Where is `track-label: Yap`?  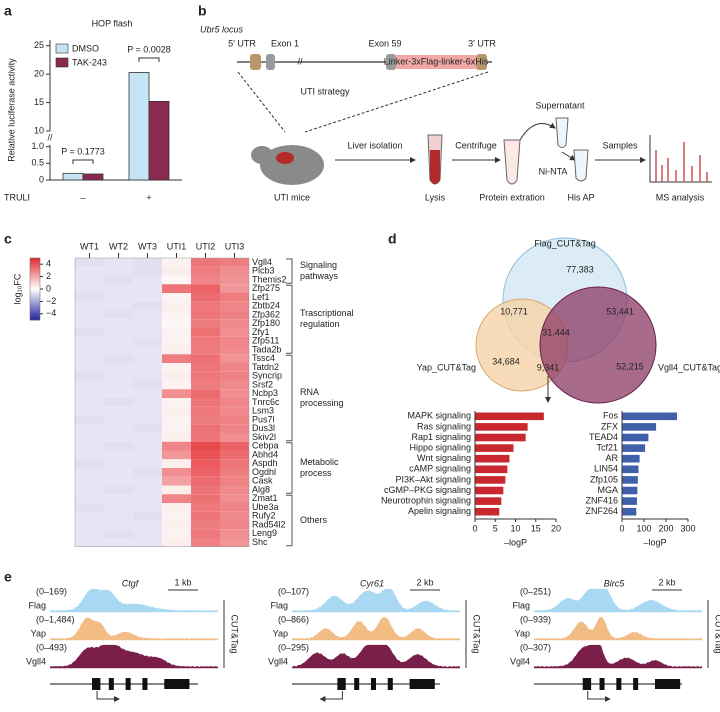
track-label: Yap is located at coordinates (280, 633).